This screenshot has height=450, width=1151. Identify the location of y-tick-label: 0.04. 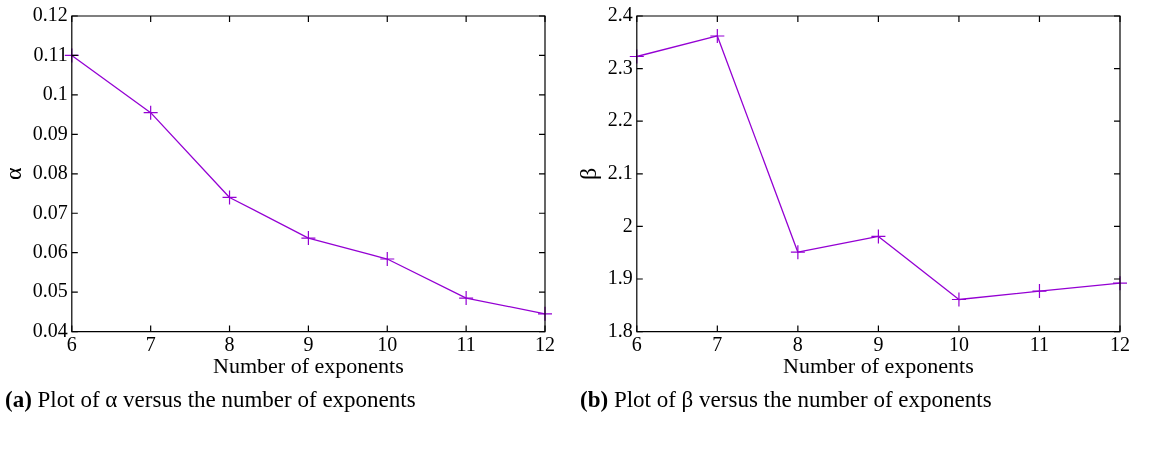
(50, 329).